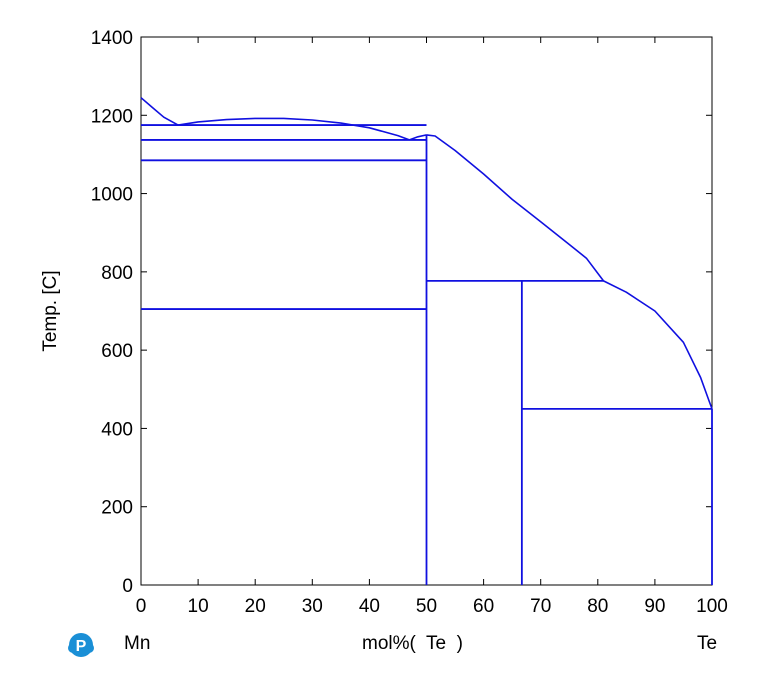  What do you see at coordinates (112, 116) in the screenshot?
I see `y-tick-label: 1200` at bounding box center [112, 116].